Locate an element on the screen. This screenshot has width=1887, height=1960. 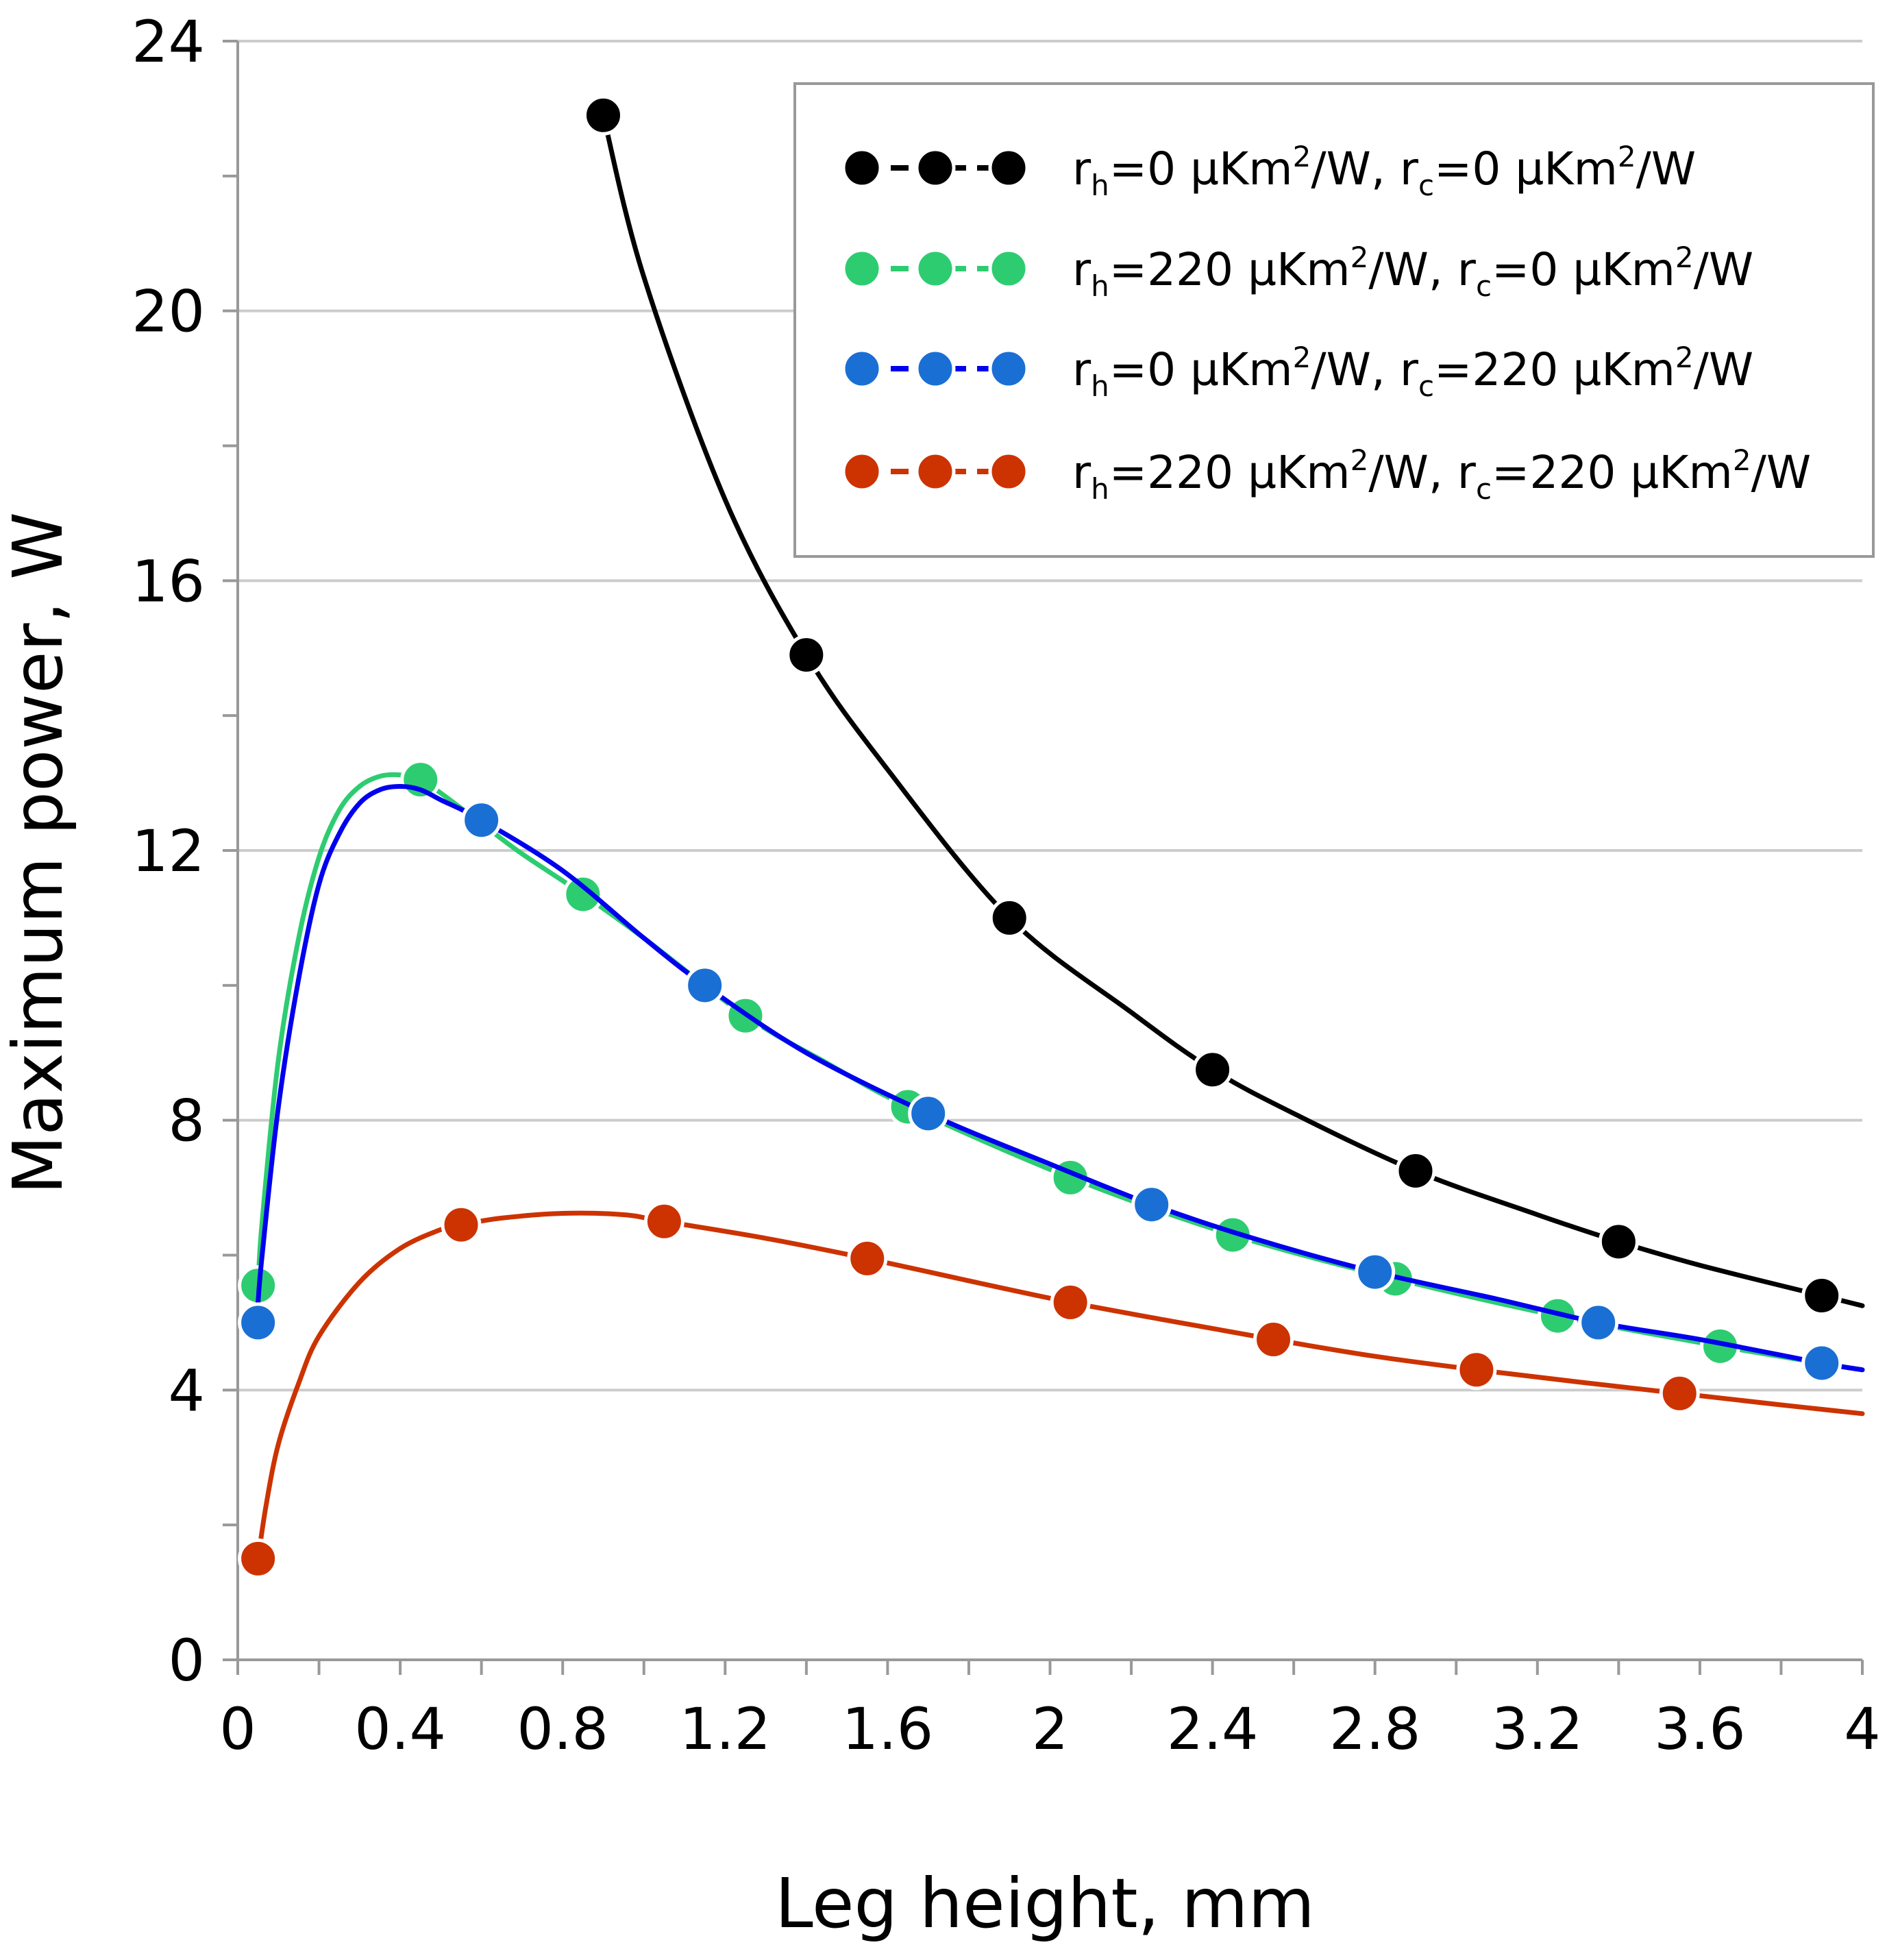
y-tick-label: 8 is located at coordinates (187, 1121).